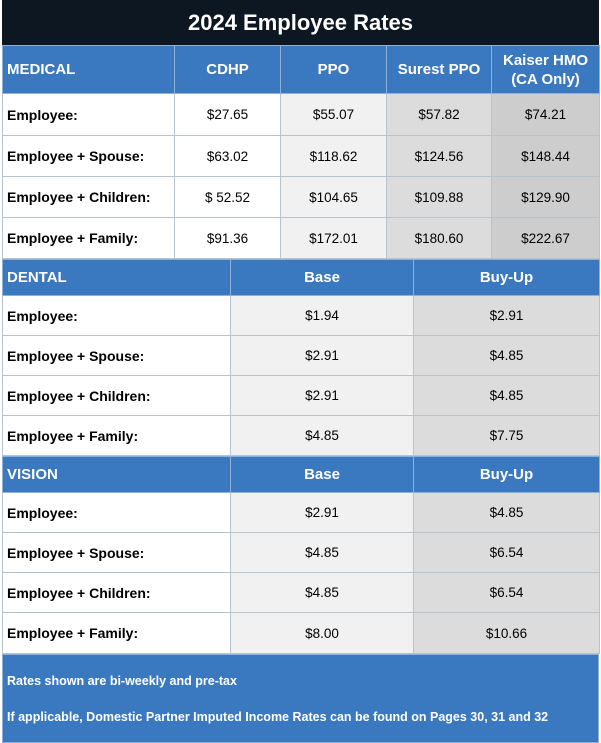 This screenshot has height=743, width=601. I want to click on table-row: Employee + Spouse: $2.91 $4.85, so click(301, 355).